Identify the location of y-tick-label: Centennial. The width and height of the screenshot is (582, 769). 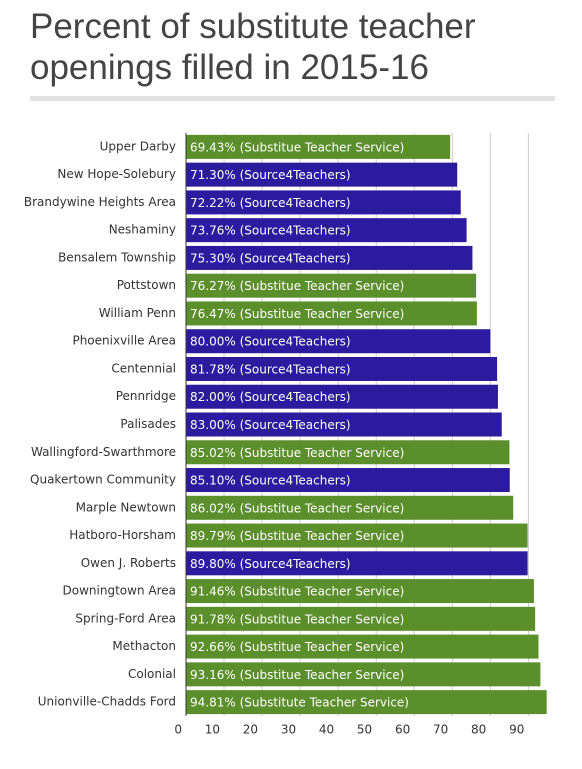
(143, 368).